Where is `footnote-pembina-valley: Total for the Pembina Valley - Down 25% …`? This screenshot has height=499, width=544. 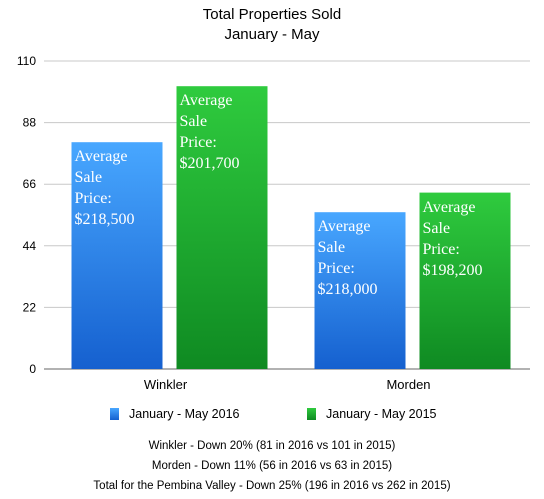
footnote-pembina-valley: Total for the Pembina Valley - Down 25% … is located at coordinates (272, 486).